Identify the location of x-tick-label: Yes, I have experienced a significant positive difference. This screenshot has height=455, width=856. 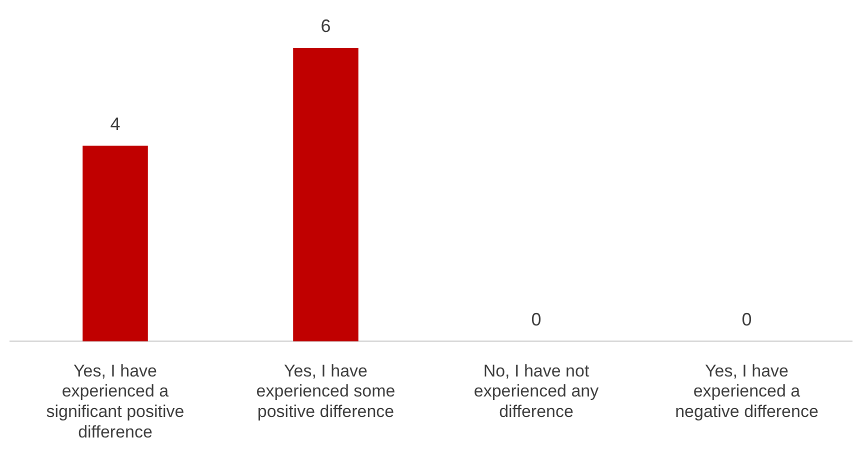
(115, 401).